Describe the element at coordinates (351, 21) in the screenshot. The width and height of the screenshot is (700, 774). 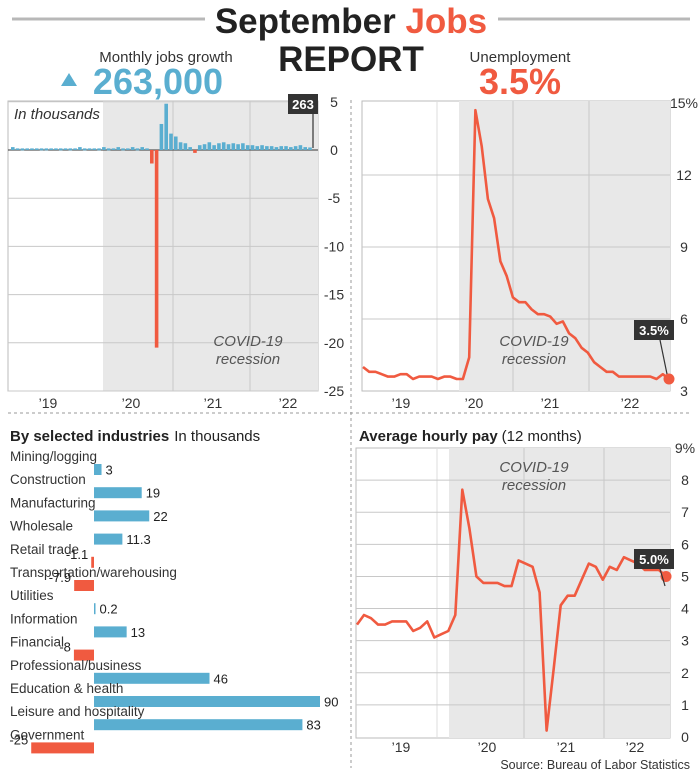
I see `page-title: September Jobs` at that location.